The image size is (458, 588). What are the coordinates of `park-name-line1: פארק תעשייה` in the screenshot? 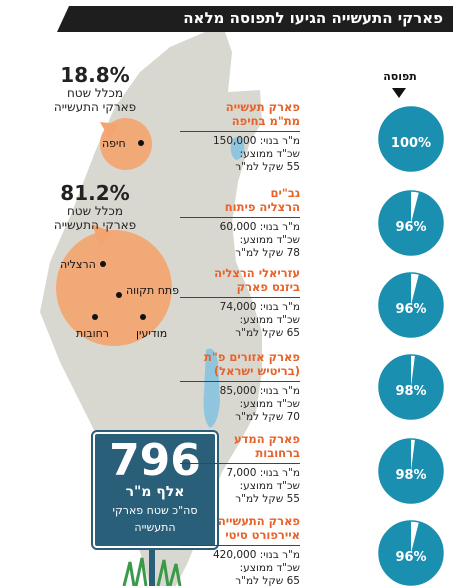 It's located at (262, 107).